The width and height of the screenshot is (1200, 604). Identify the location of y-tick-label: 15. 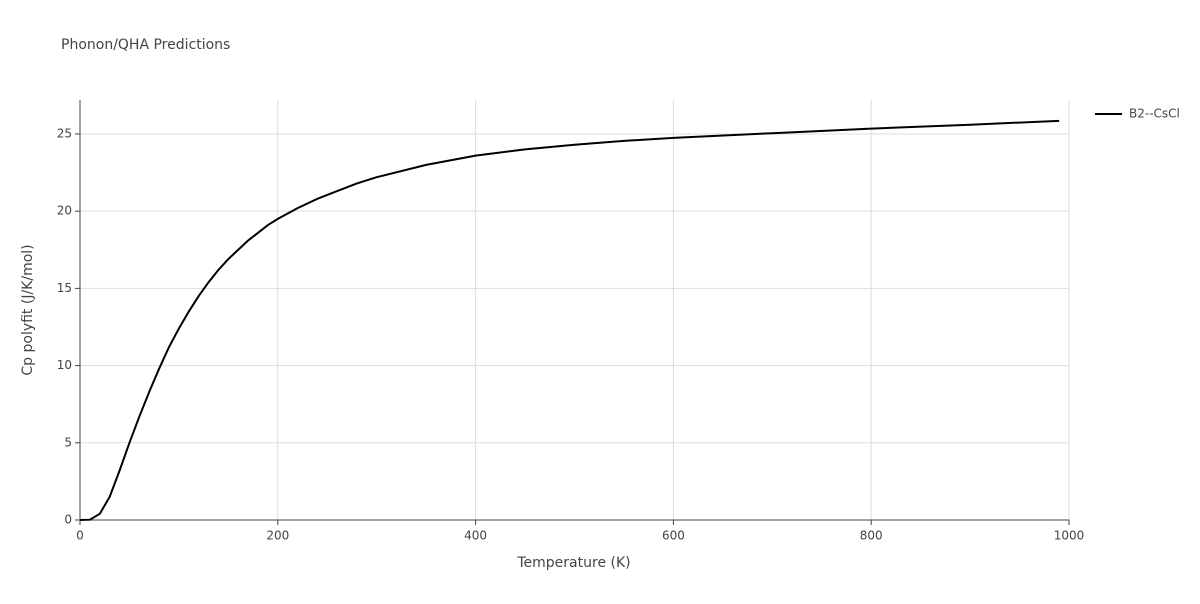
(64, 288).